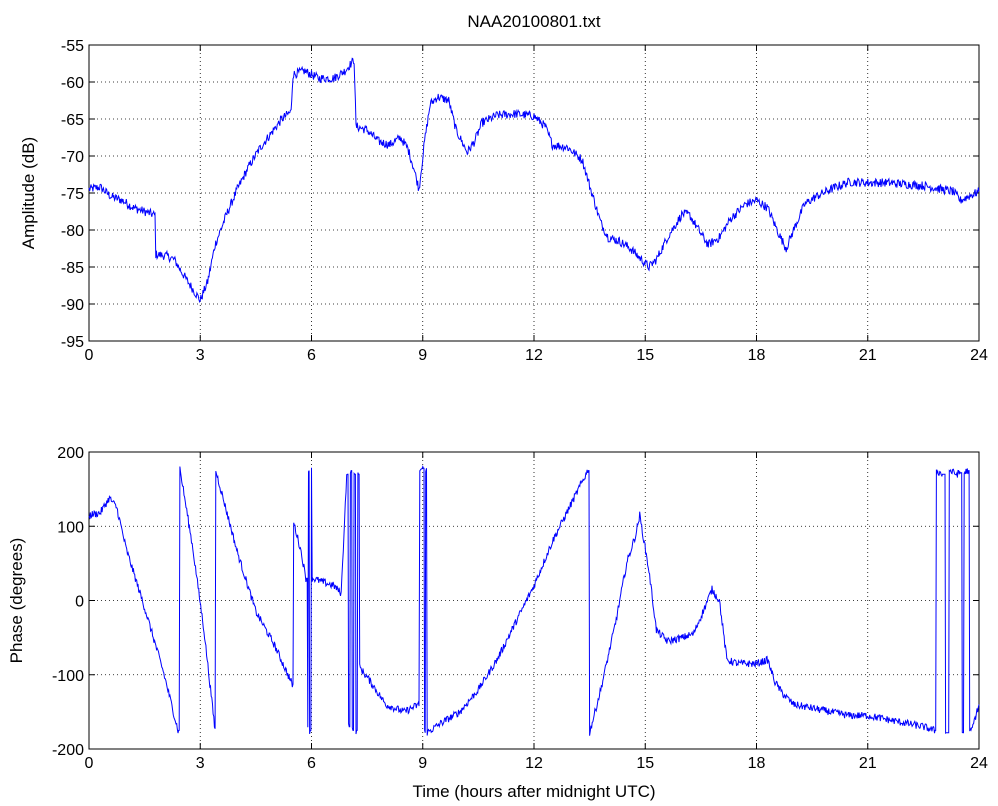  Describe the element at coordinates (72, 120) in the screenshot. I see `amplitude-ytick-label: -65` at that location.